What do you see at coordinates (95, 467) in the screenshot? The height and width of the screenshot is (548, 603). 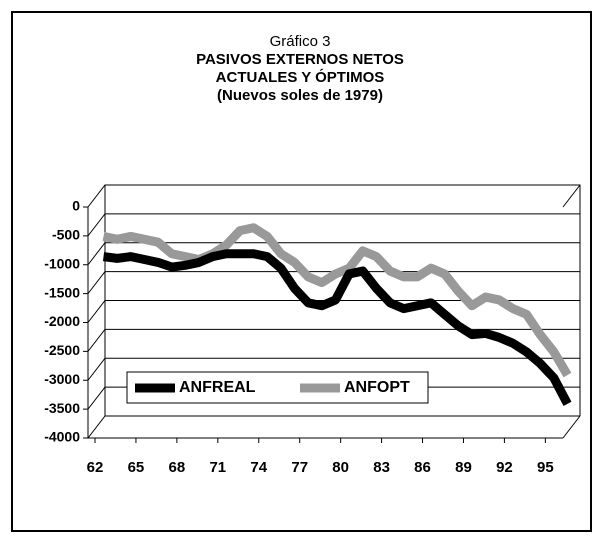 I see `x-tick-label: 62` at bounding box center [95, 467].